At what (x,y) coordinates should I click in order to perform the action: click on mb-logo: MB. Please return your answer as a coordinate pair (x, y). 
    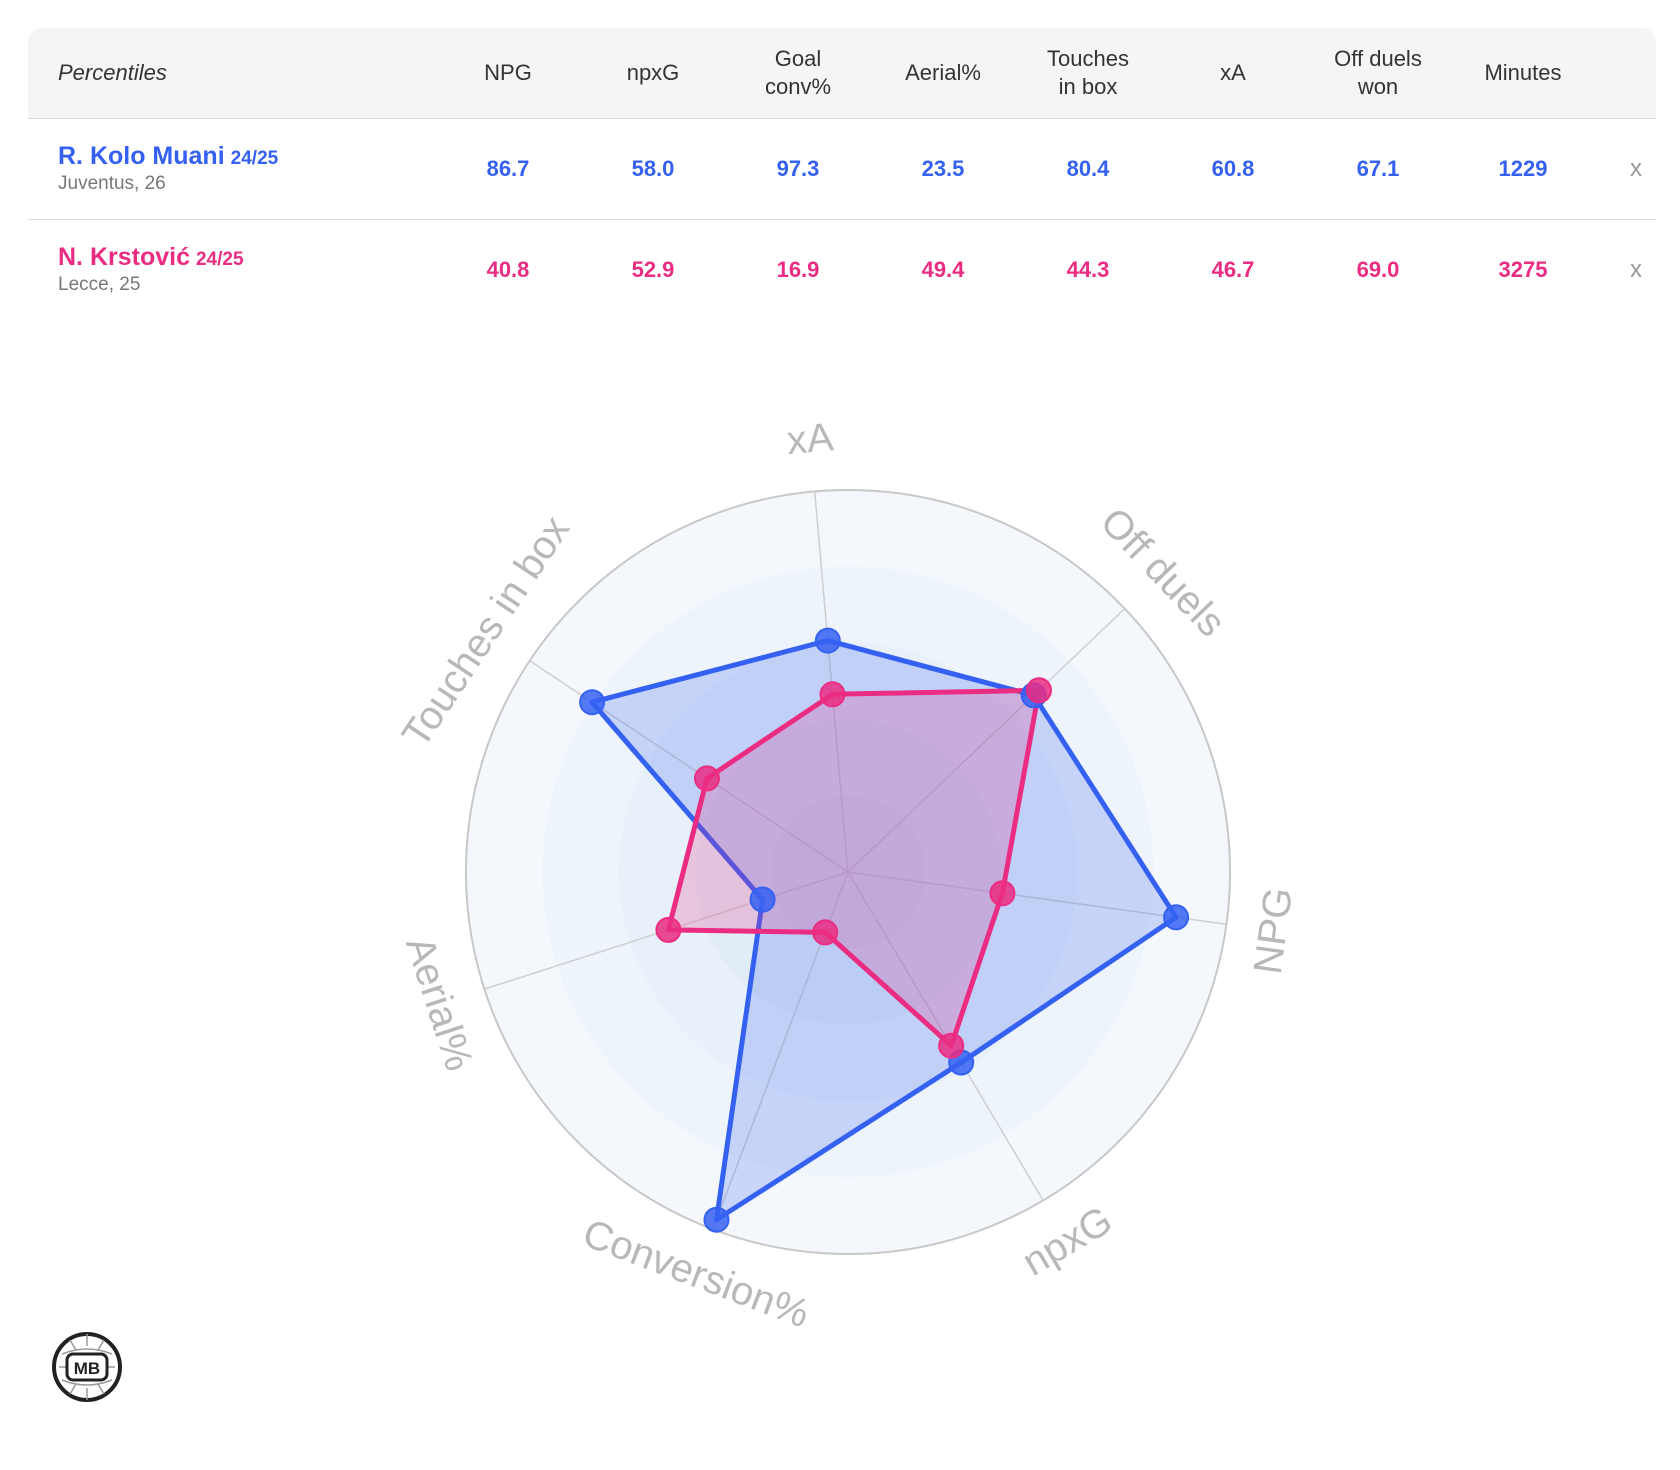
    Looking at the image, I should click on (87, 1367).